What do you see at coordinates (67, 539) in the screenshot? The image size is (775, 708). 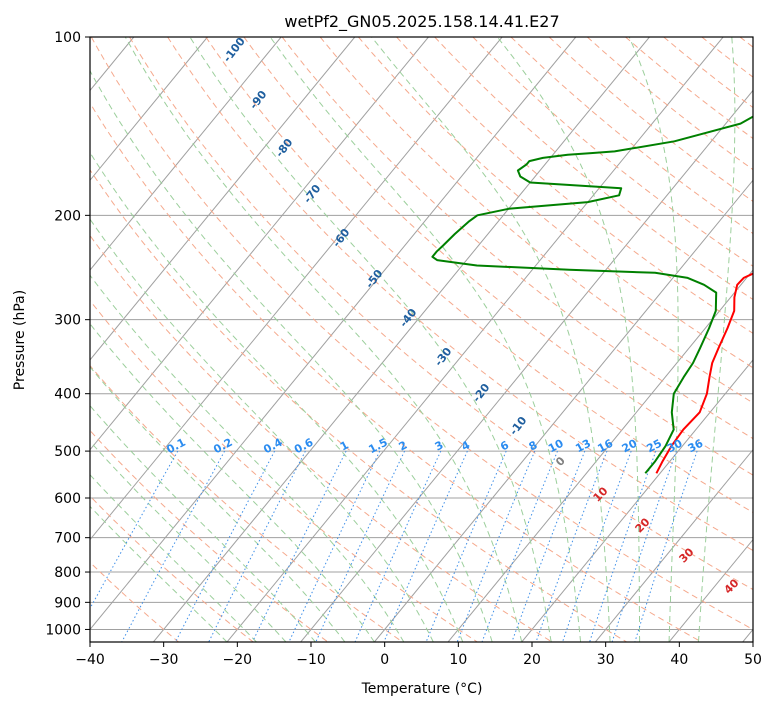 I see `y-tick-label: 700` at bounding box center [67, 539].